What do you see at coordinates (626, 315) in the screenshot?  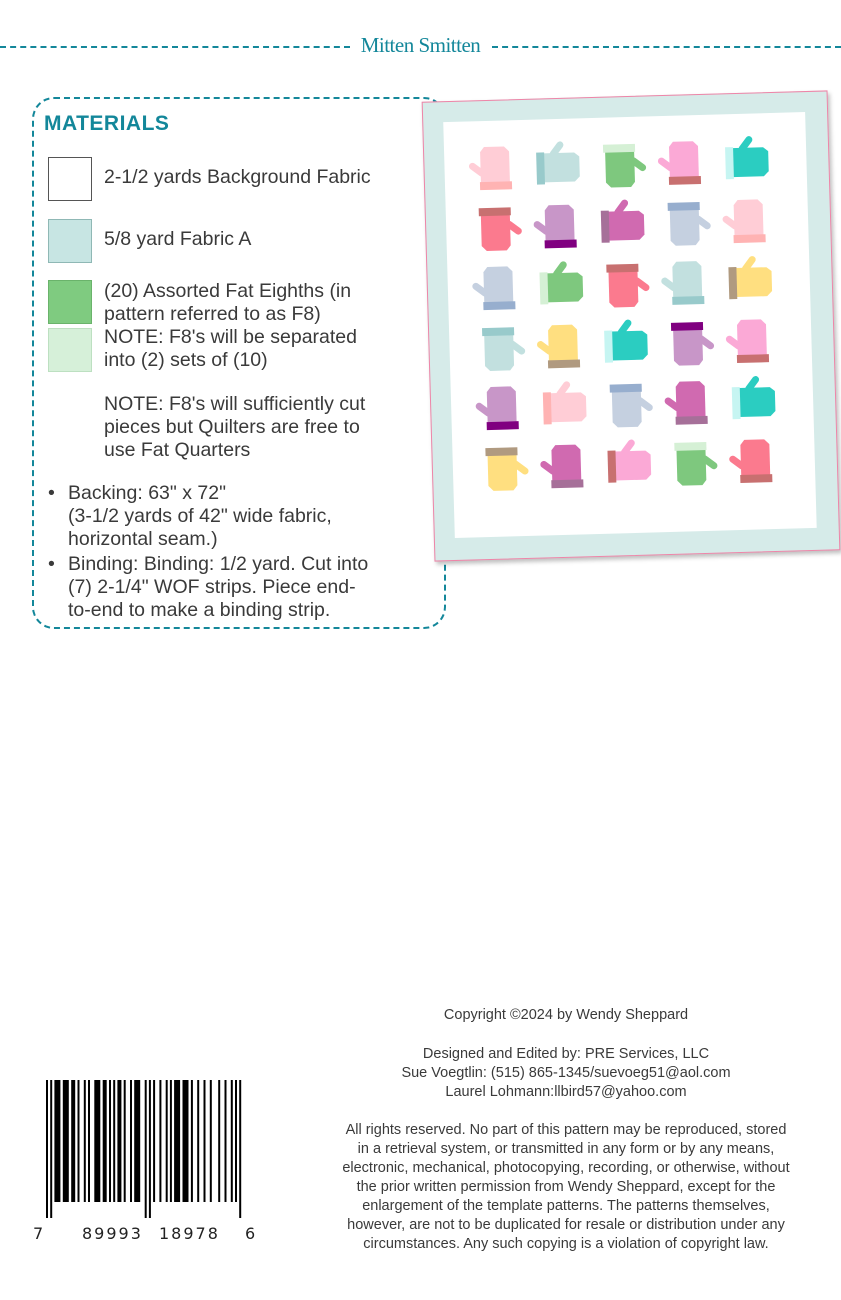 I see `mitten-grid` at bounding box center [626, 315].